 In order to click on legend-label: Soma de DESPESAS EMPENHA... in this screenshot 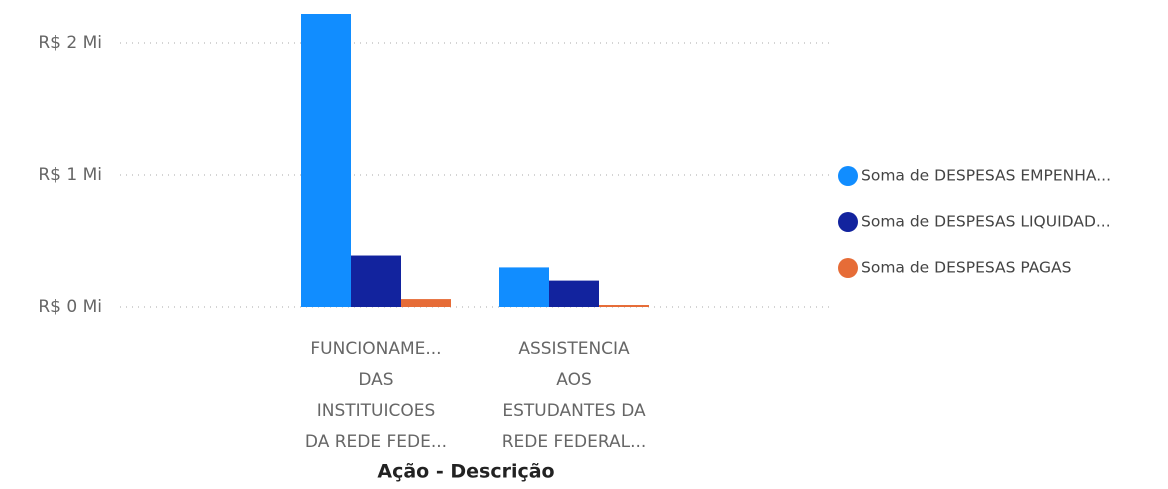, I will do `click(986, 176)`.